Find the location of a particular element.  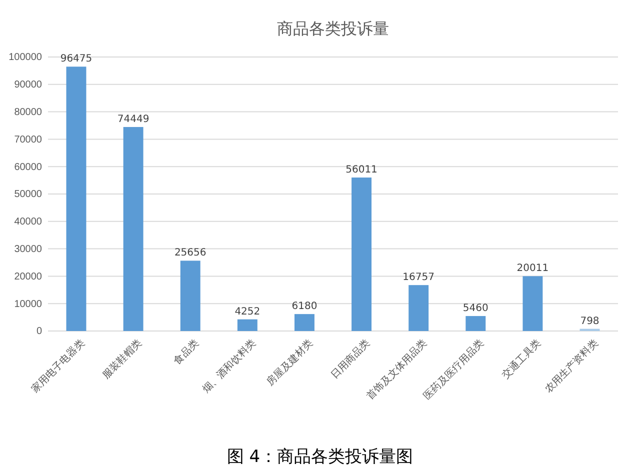

data-label: 56011 is located at coordinates (362, 170).